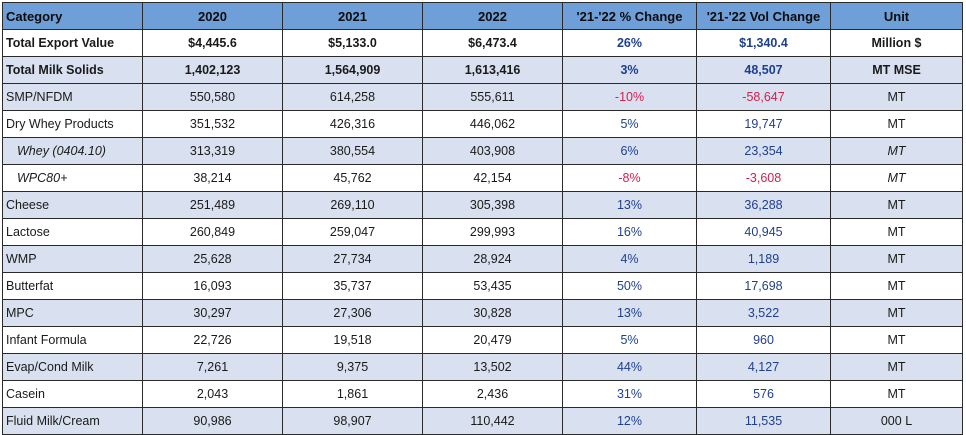  What do you see at coordinates (629, 151) in the screenshot?
I see `cell-pct-change: 6%` at bounding box center [629, 151].